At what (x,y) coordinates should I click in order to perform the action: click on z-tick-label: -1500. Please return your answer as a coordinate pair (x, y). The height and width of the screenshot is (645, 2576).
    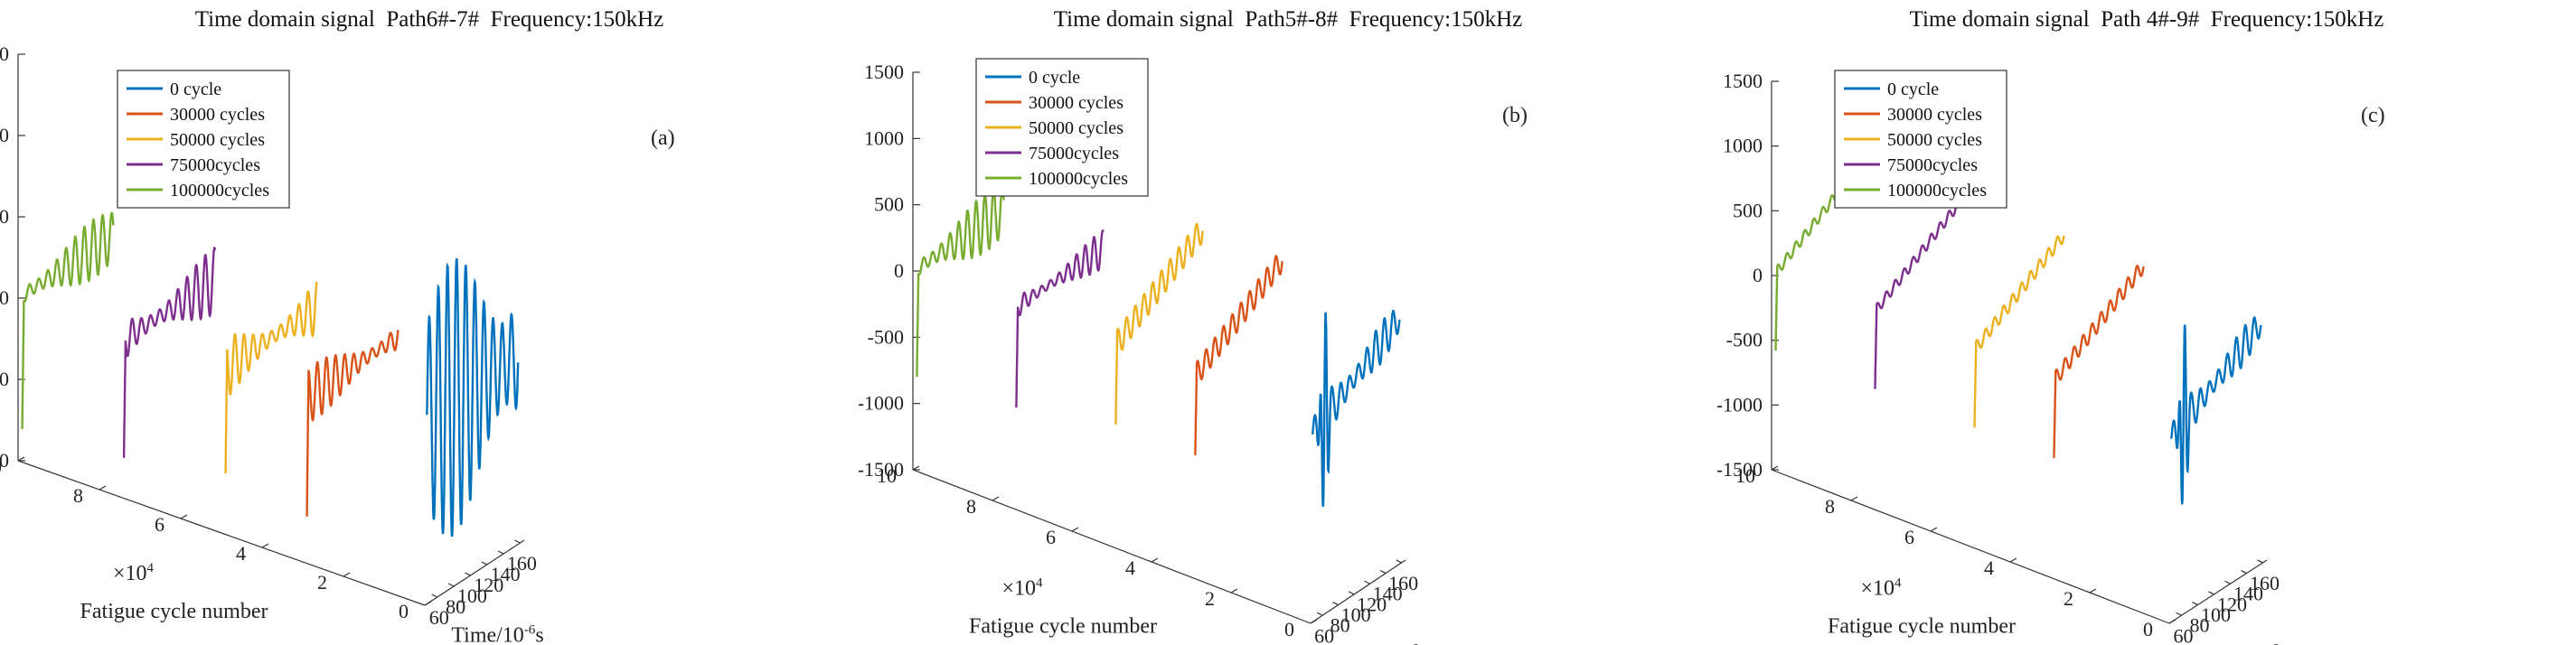
    Looking at the image, I should click on (1740, 469).